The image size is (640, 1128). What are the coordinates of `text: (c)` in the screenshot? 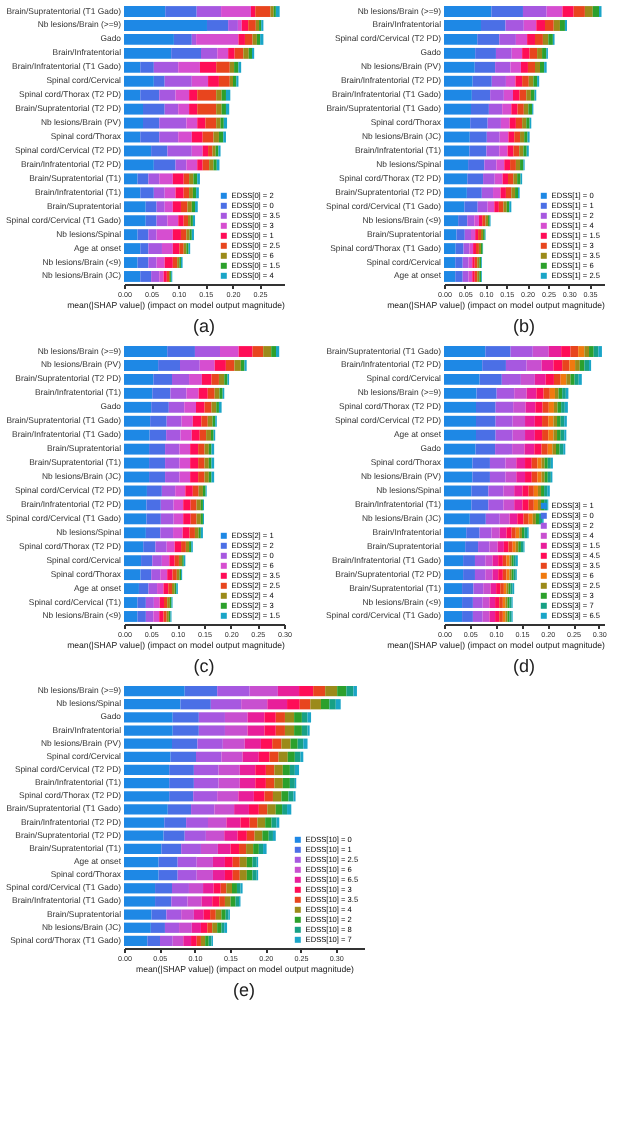 It's located at (204, 665).